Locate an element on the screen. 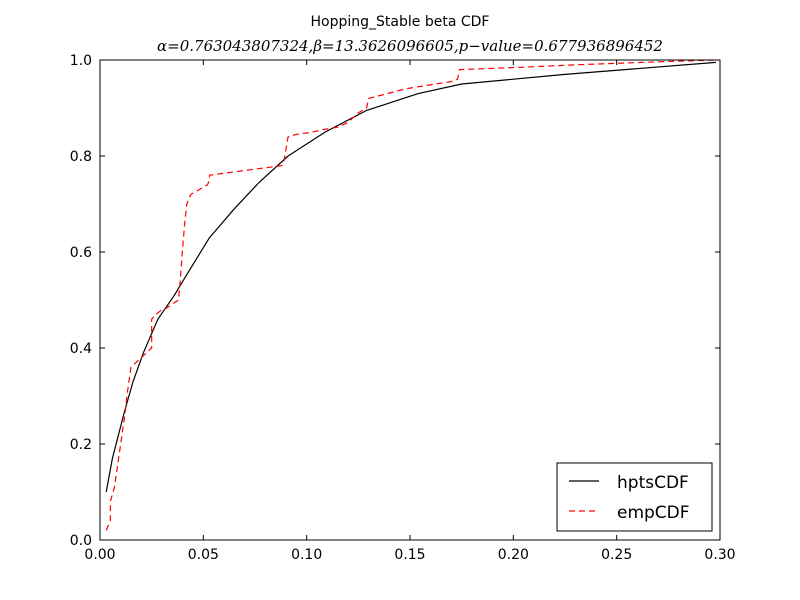 This screenshot has height=600, width=800. x-tick-label: 0.05 is located at coordinates (203, 555).